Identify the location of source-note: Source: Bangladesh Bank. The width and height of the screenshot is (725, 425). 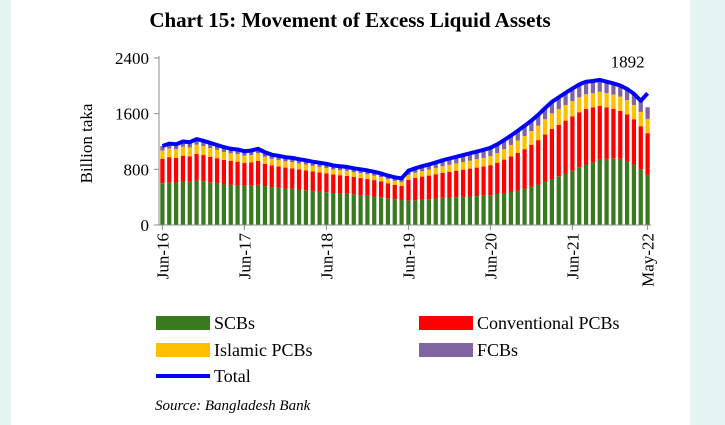
(233, 406).